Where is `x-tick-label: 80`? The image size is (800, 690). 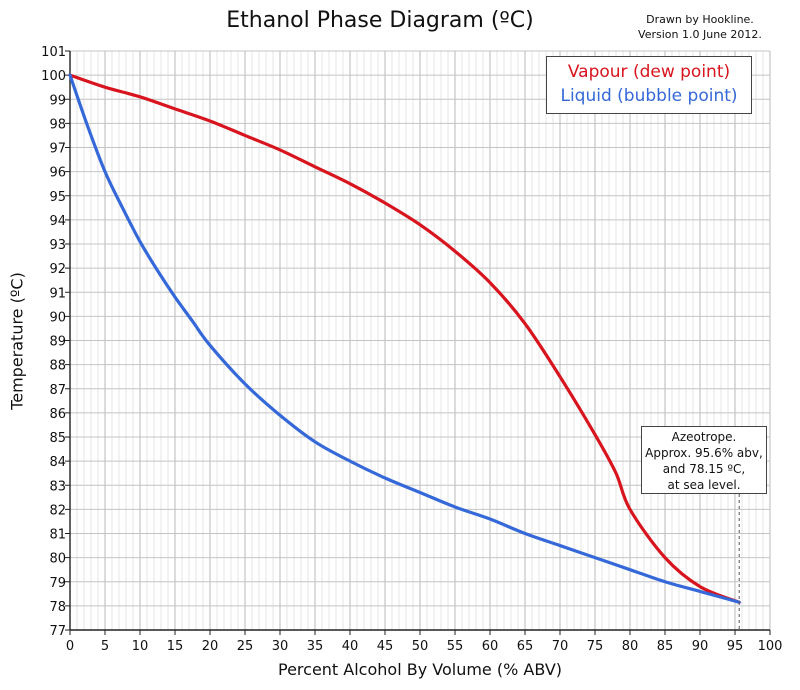
x-tick-label: 80 is located at coordinates (630, 646).